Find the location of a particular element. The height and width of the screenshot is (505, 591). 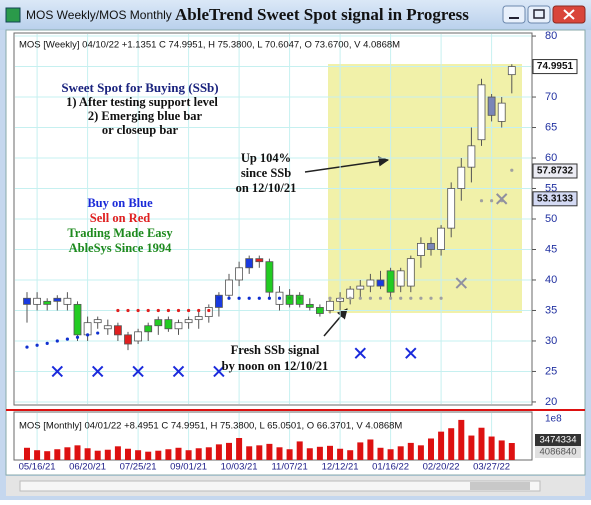

annotation: Up 104% is located at coordinates (266, 158).